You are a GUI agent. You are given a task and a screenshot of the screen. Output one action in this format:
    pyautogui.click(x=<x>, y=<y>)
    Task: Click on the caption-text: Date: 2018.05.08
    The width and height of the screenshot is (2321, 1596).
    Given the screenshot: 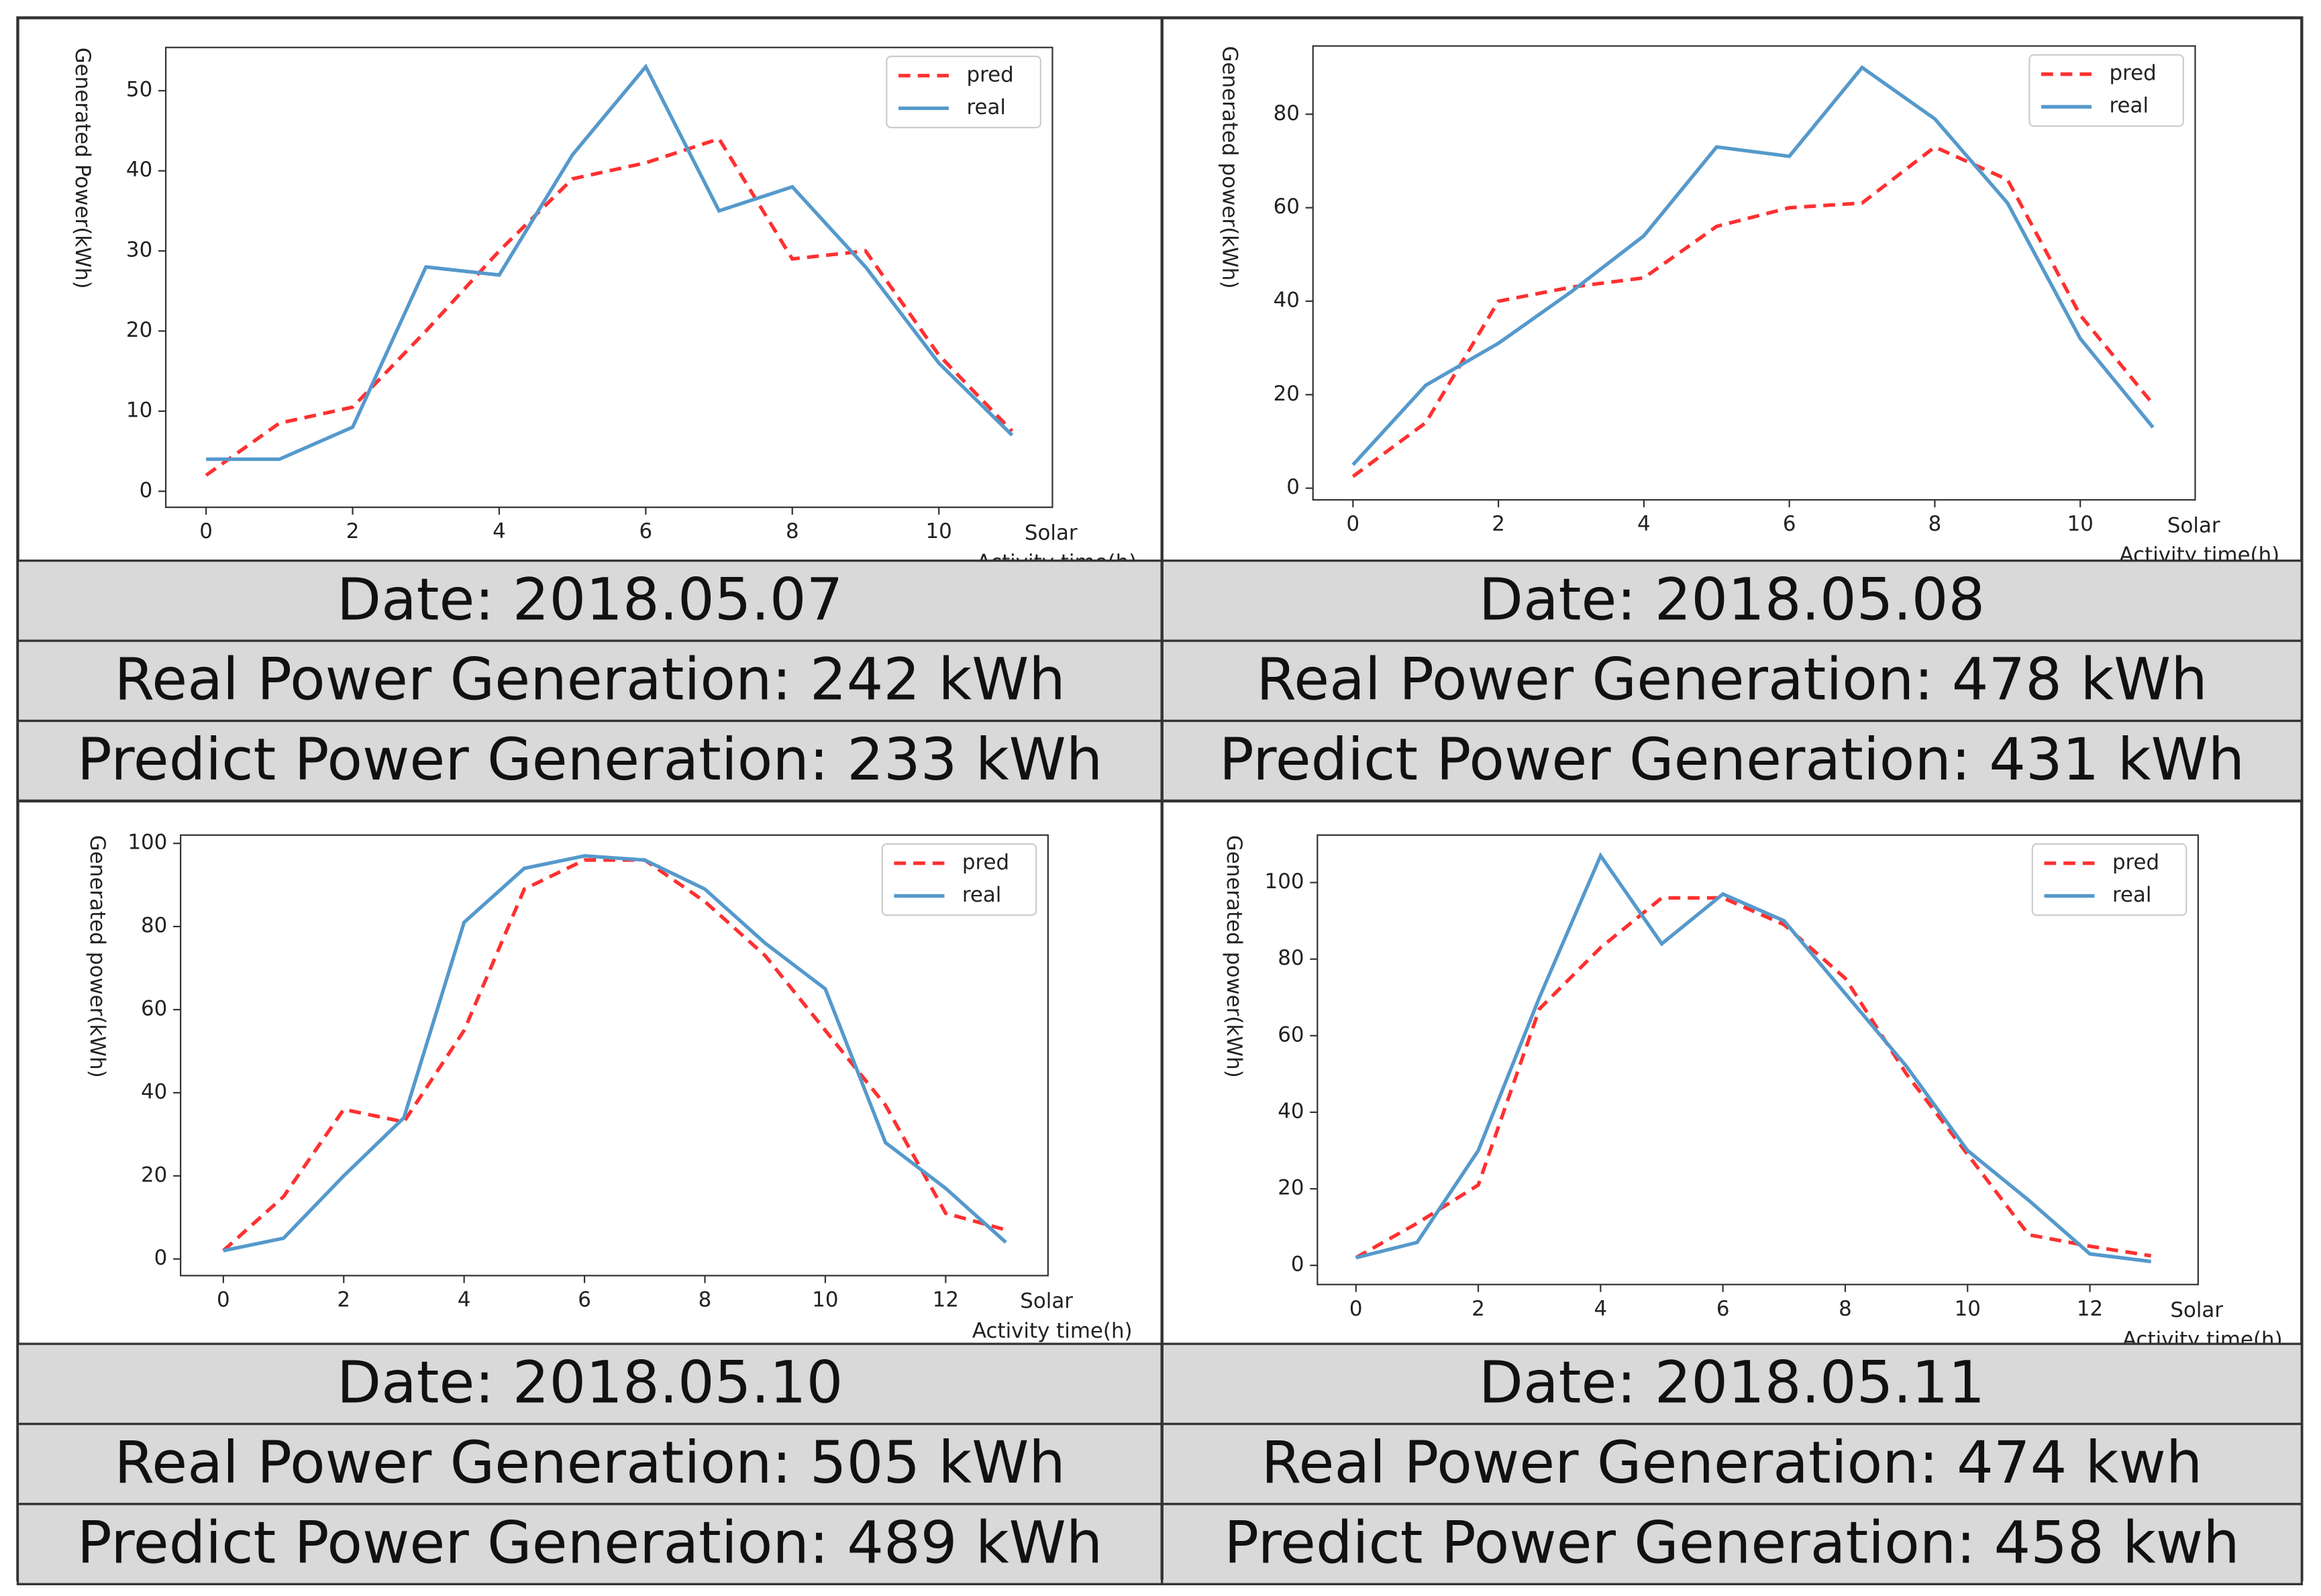 What is the action you would take?
    pyautogui.click(x=1732, y=599)
    